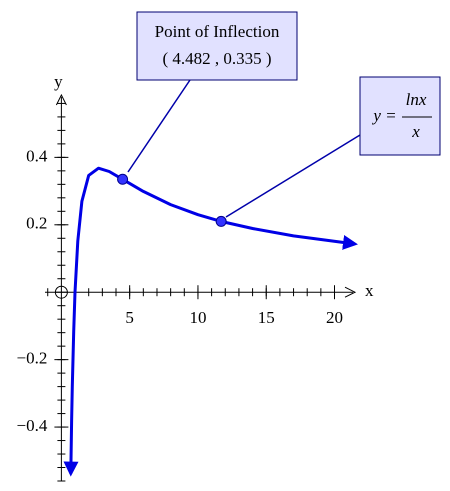 This screenshot has height=491, width=450. I want to click on equation-denominator: x, so click(415, 131).